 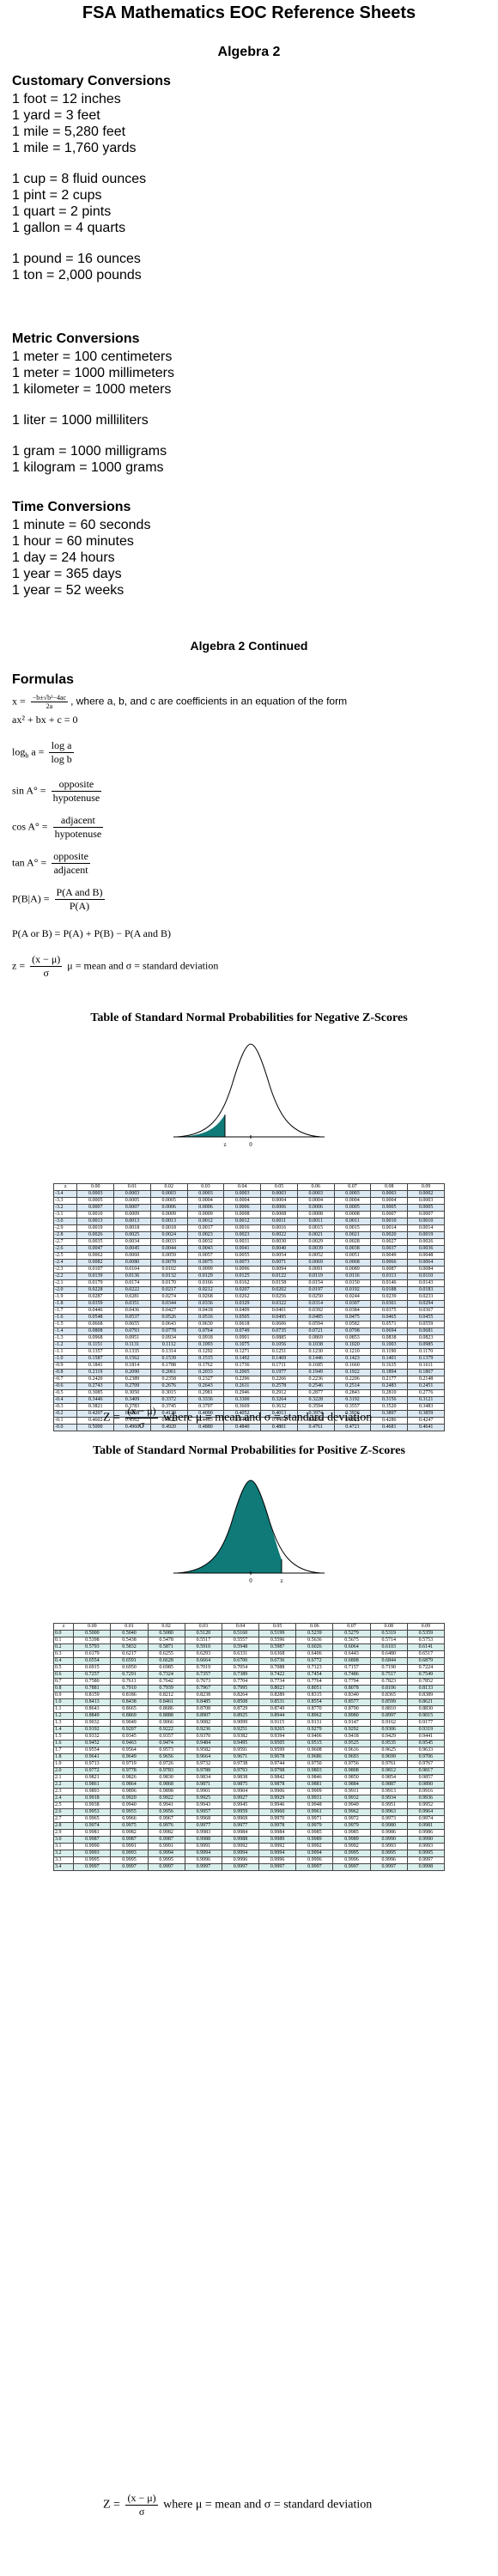 I want to click on probability-cell: 0.0006, so click(x=316, y=1208).